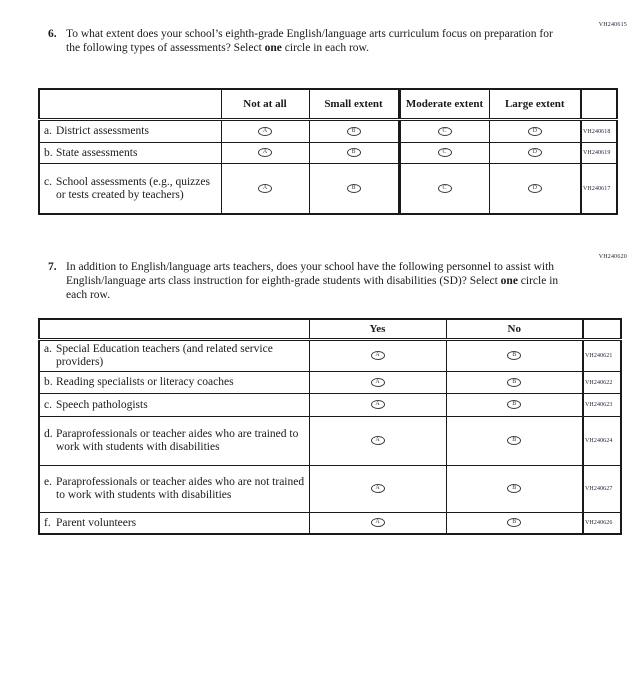 This screenshot has height=696, width=642. Describe the element at coordinates (602, 355) in the screenshot. I see `row-code: VH240621` at that location.